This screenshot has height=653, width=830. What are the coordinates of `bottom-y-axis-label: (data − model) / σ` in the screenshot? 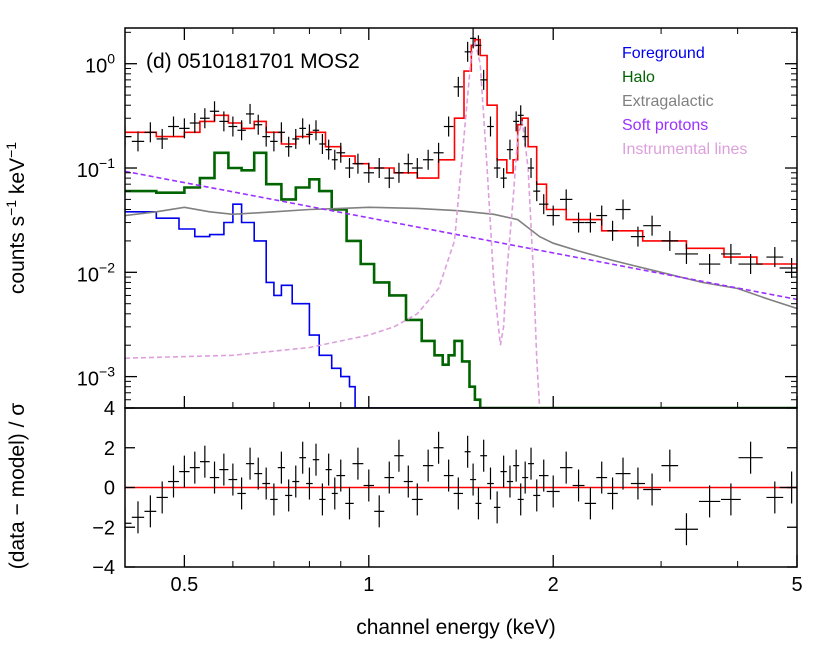 It's located at (17, 486).